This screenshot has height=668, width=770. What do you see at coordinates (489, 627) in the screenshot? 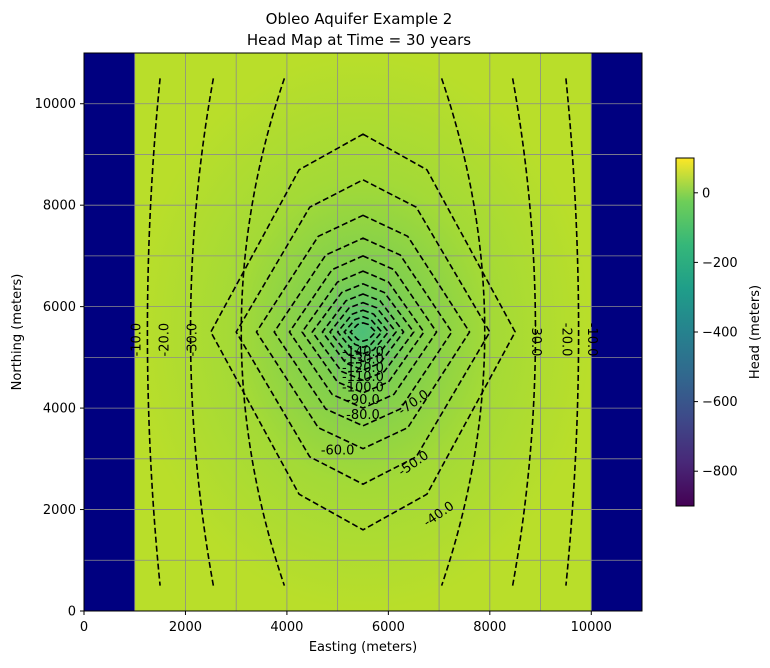
I see `x-tick-label: 8000` at bounding box center [489, 627].